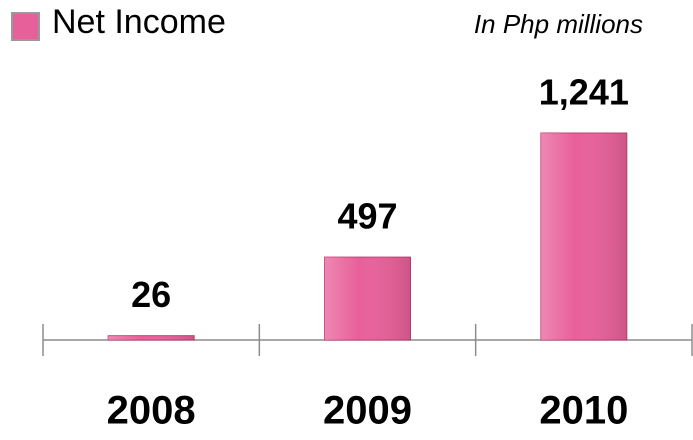 This screenshot has width=693, height=440. Describe the element at coordinates (558, 24) in the screenshot. I see `subtitle: In Php millions` at that location.